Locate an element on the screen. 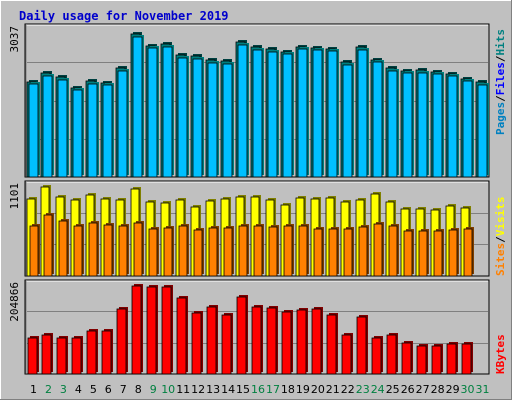 This screenshot has height=400, width=512. day-label-7: 7 is located at coordinates (123, 389).